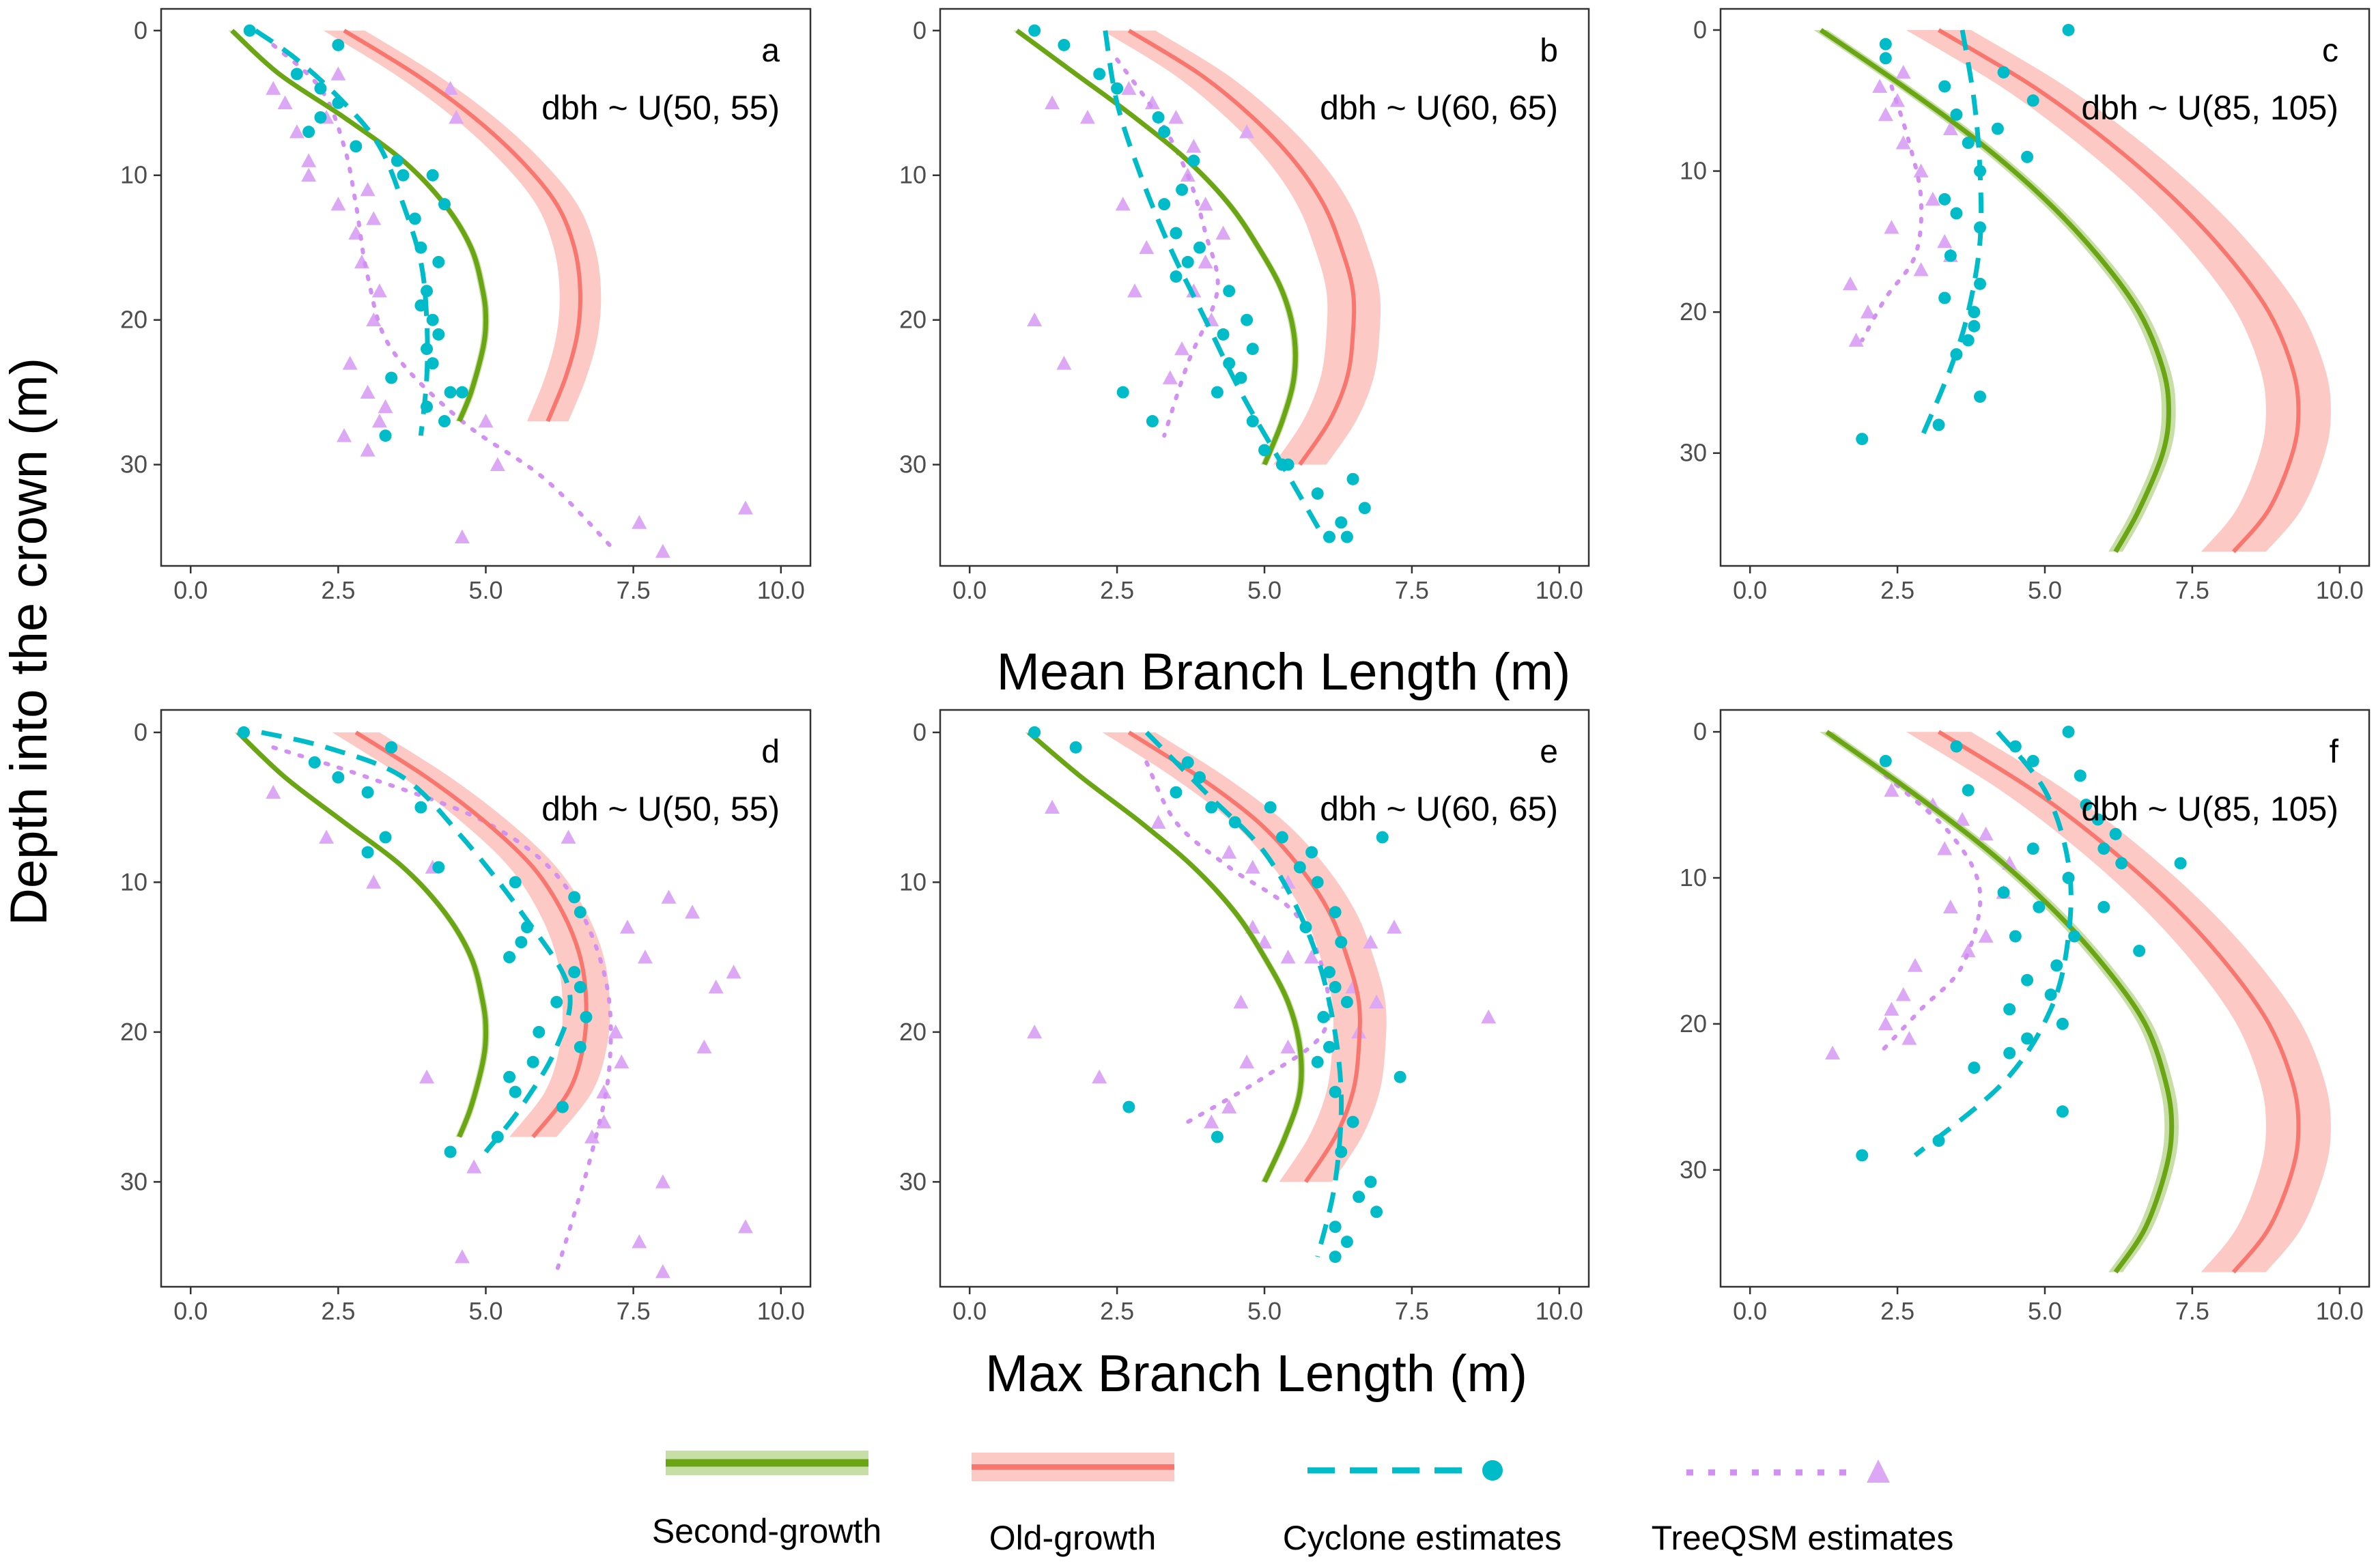  Describe the element at coordinates (1700, 30) in the screenshot. I see `y-tick-label: 0` at that location.